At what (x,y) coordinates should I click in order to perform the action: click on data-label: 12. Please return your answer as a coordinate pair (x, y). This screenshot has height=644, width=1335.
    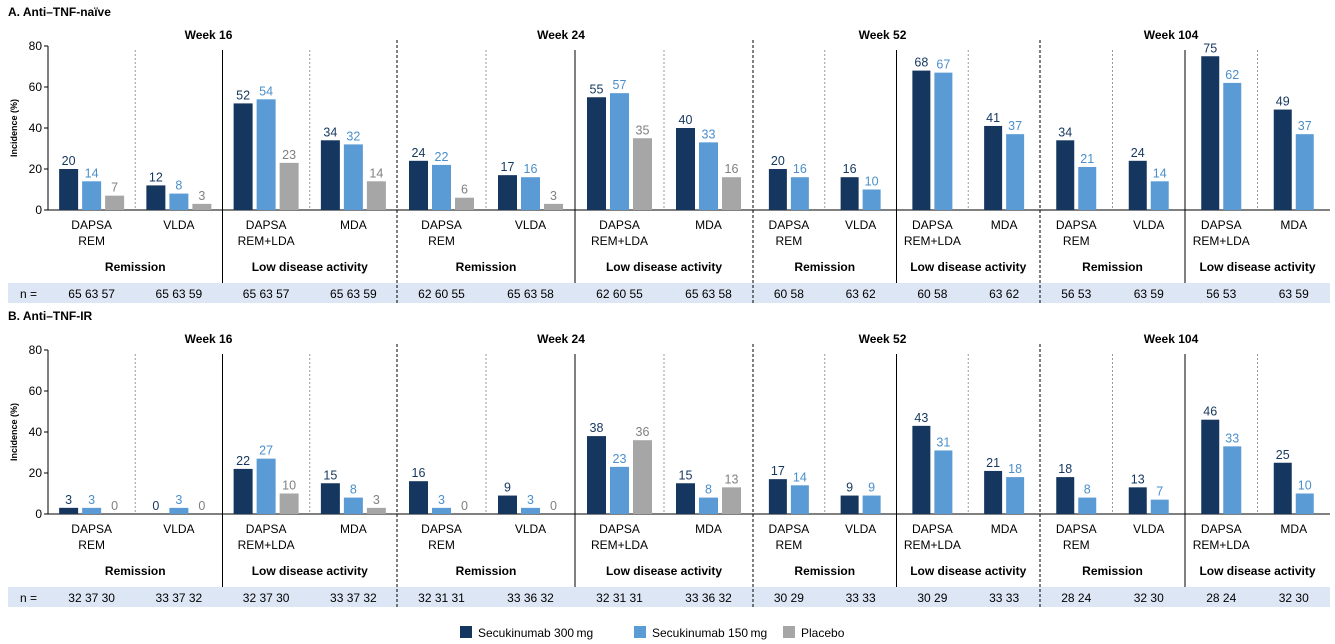
    Looking at the image, I should click on (156, 177).